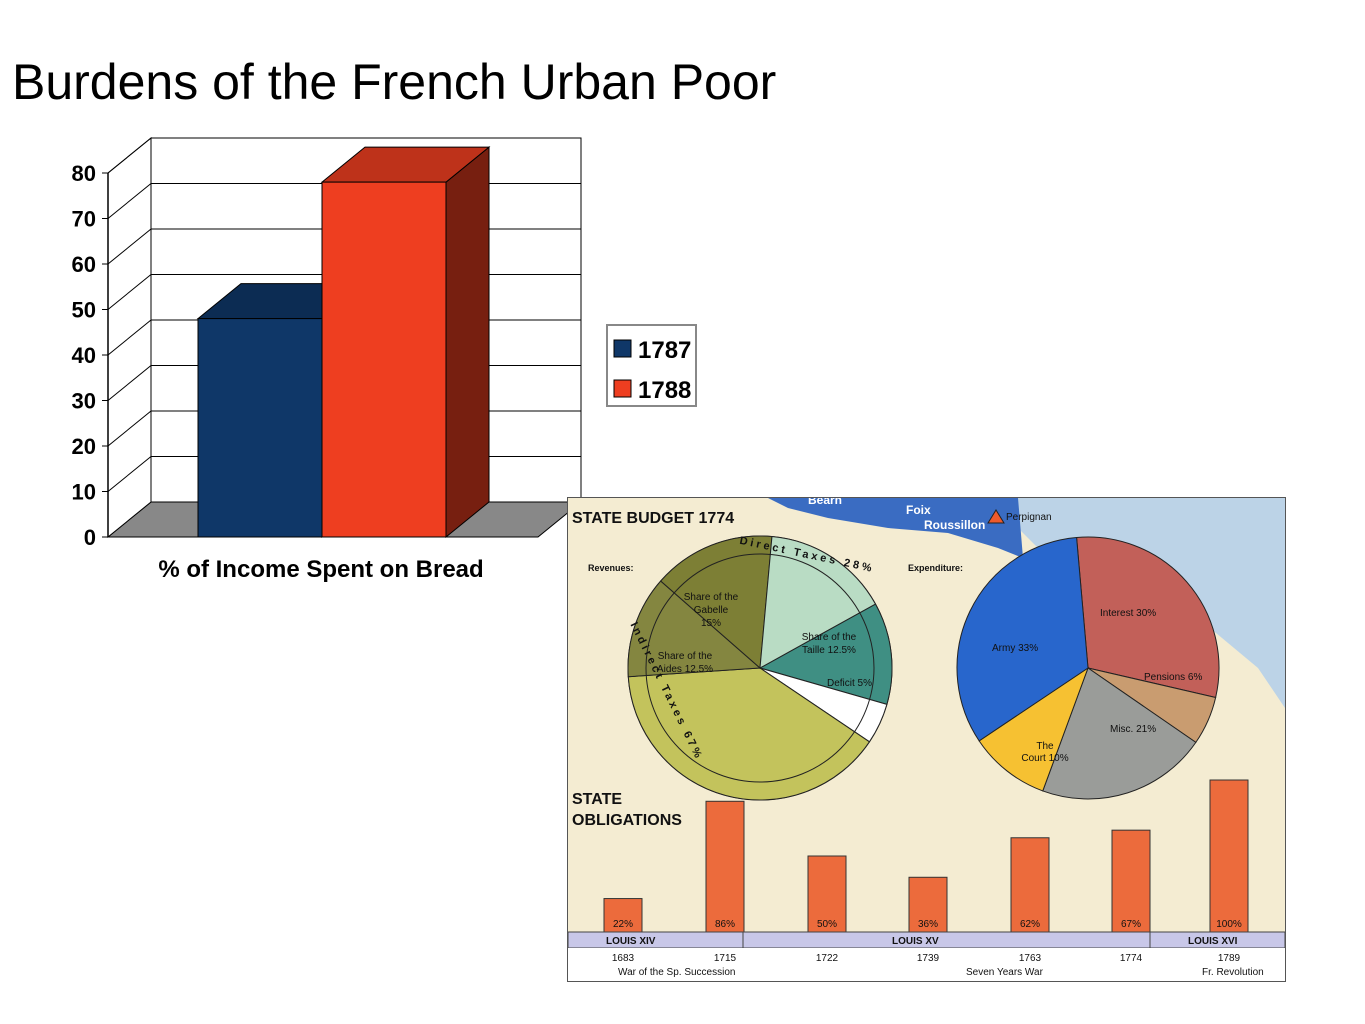 This screenshot has width=1365, height=1024. Describe the element at coordinates (84, 401) in the screenshot. I see `y-tick-label: 30` at that location.